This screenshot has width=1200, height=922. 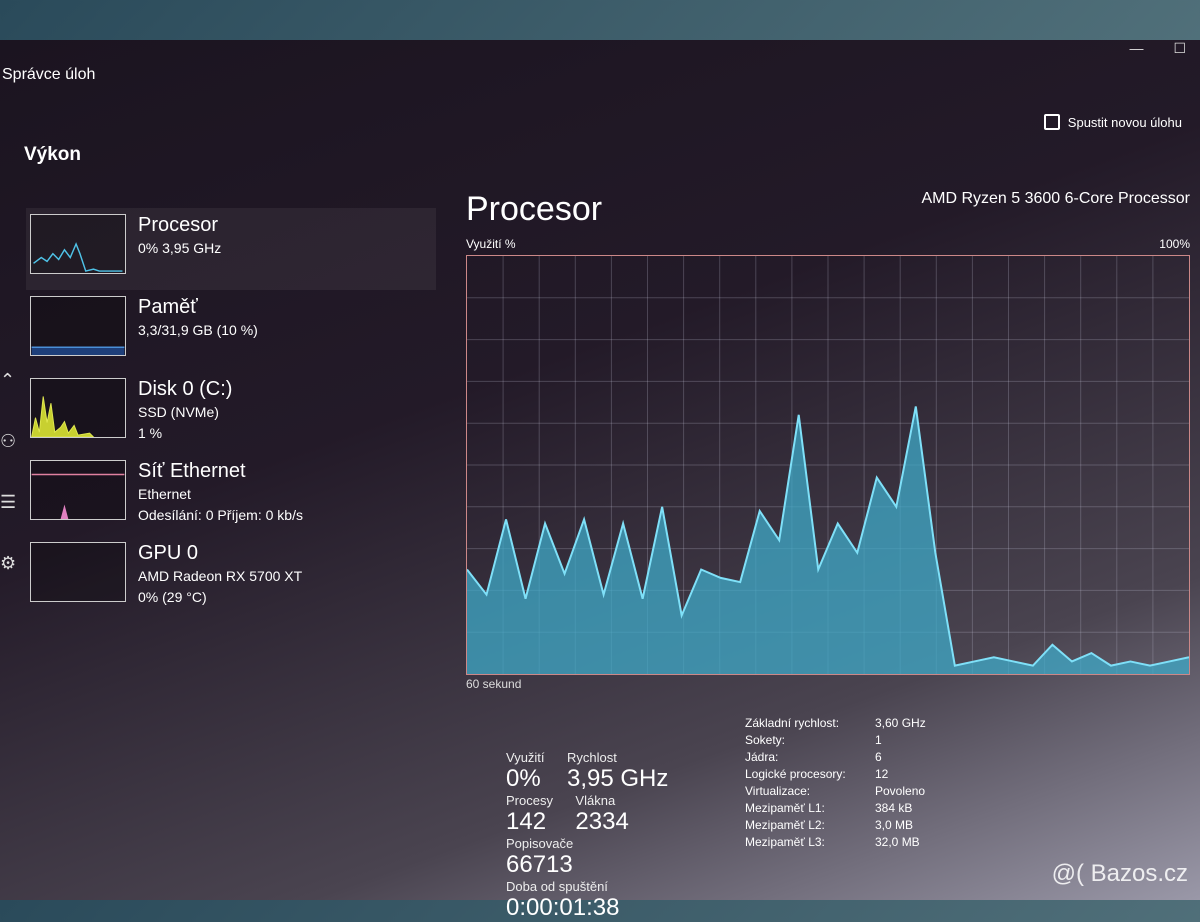 I want to click on threads-value: 2334, so click(x=601, y=822).